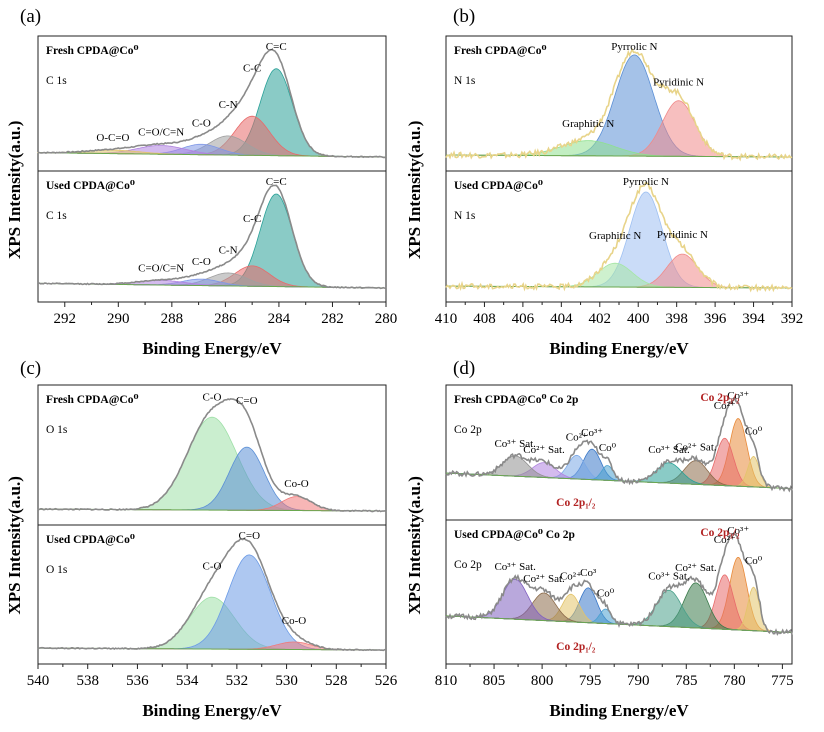 Image resolution: width=824 pixels, height=732 pixels. What do you see at coordinates (638, 681) in the screenshot?
I see `x-tick-label: 790` at bounding box center [638, 681].